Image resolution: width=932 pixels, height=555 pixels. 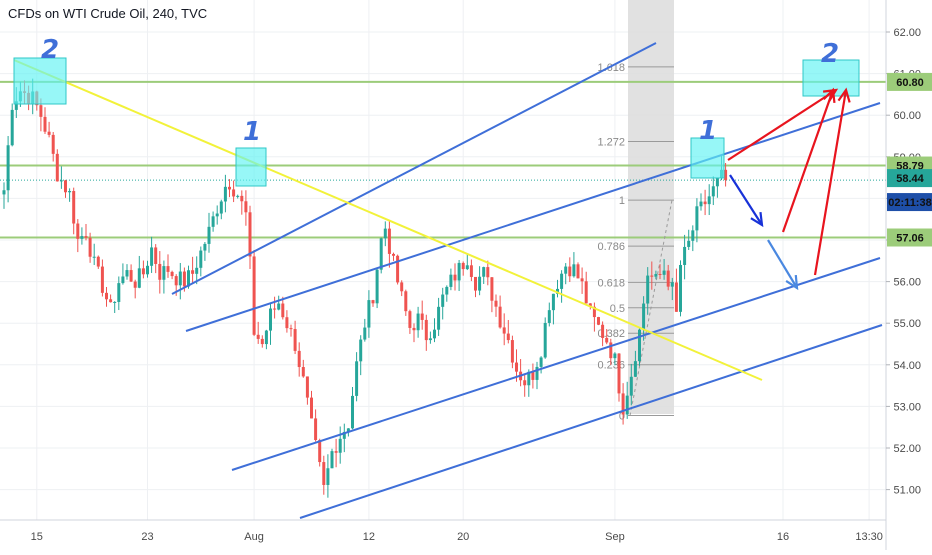 I want to click on y-tick-label: 56.00, so click(x=907, y=283).